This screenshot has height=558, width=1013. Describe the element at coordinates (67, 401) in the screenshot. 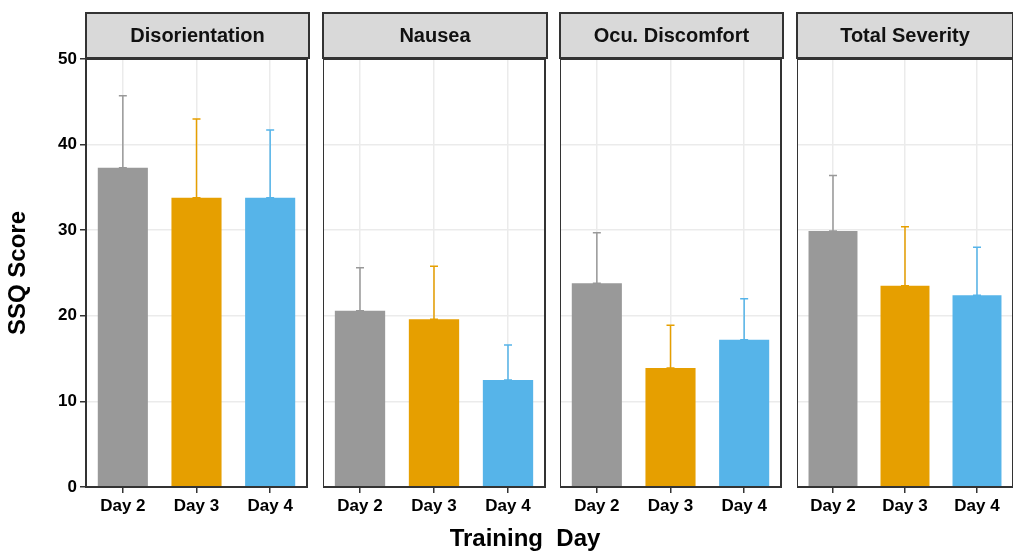

I see `y-tick-label: 10` at that location.